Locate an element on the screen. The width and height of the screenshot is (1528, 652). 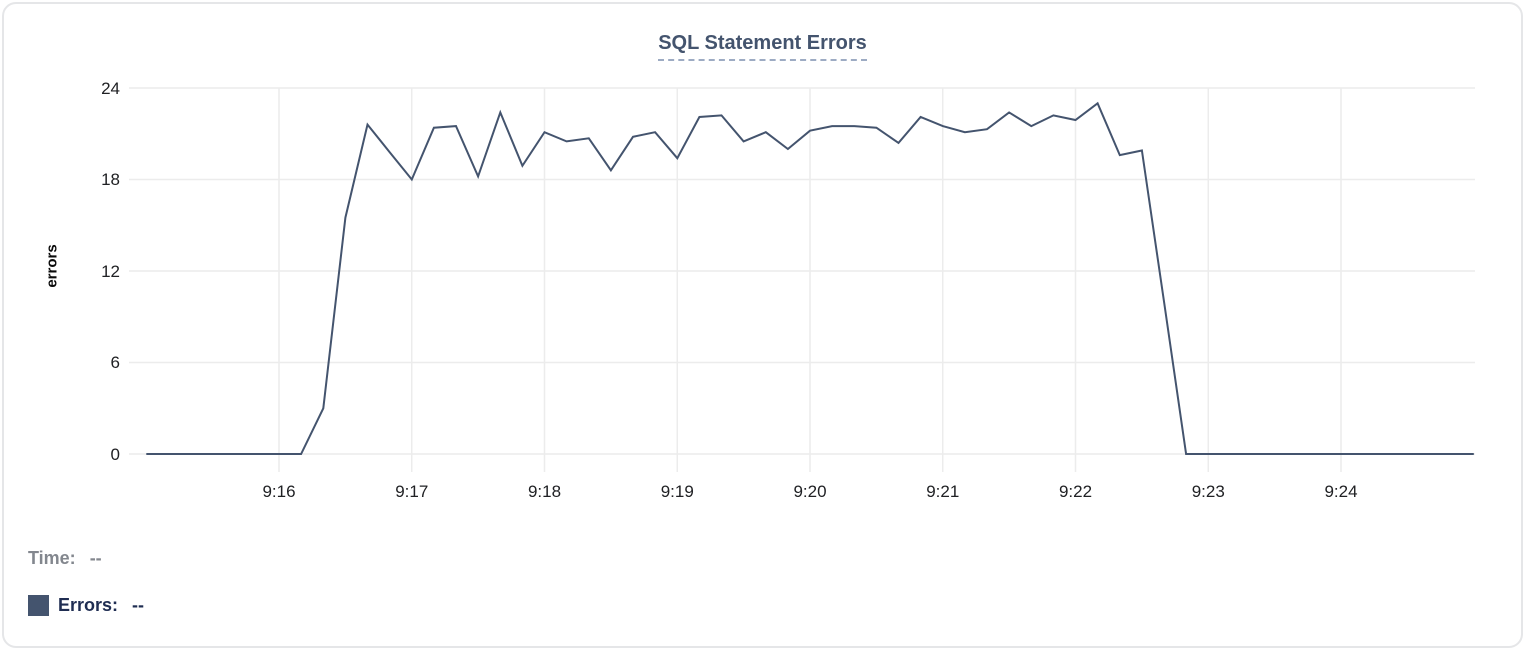
legend-time-row: Time: -- is located at coordinates (65, 558).